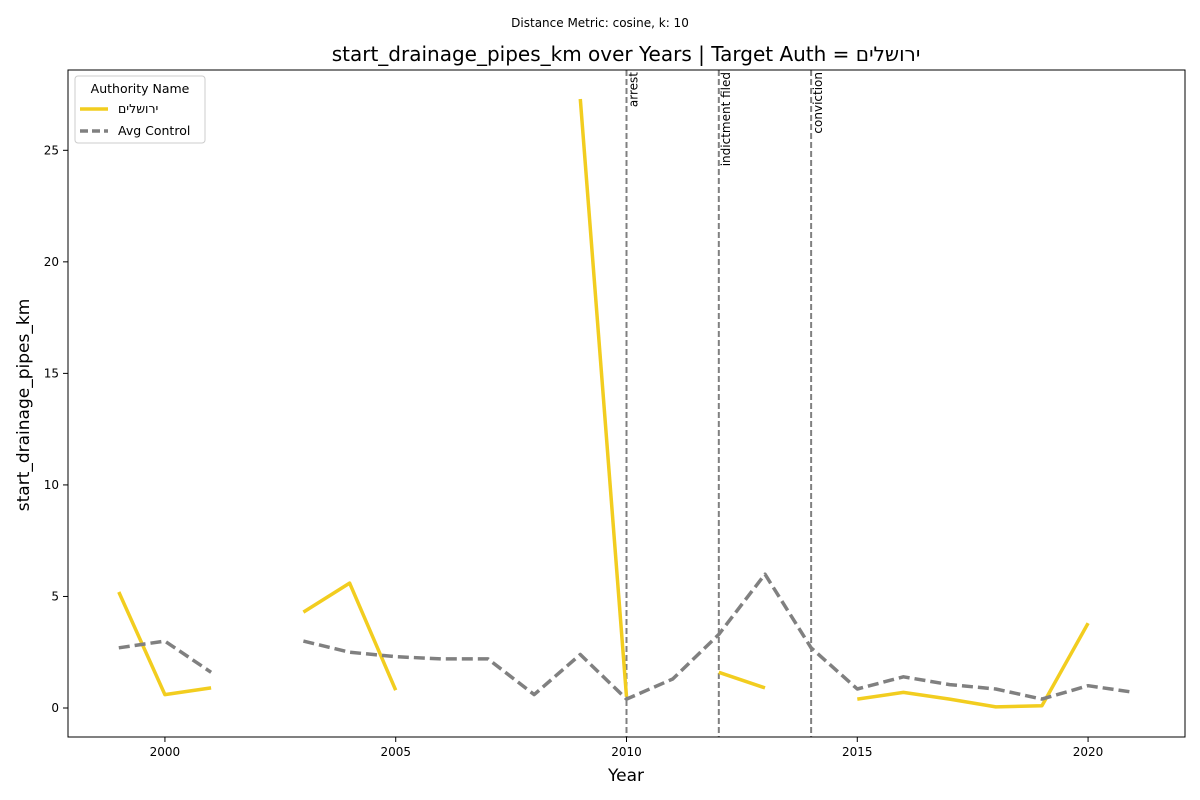 The height and width of the screenshot is (800, 1200). What do you see at coordinates (165, 752) in the screenshot?
I see `x-tick-label: 2000` at bounding box center [165, 752].